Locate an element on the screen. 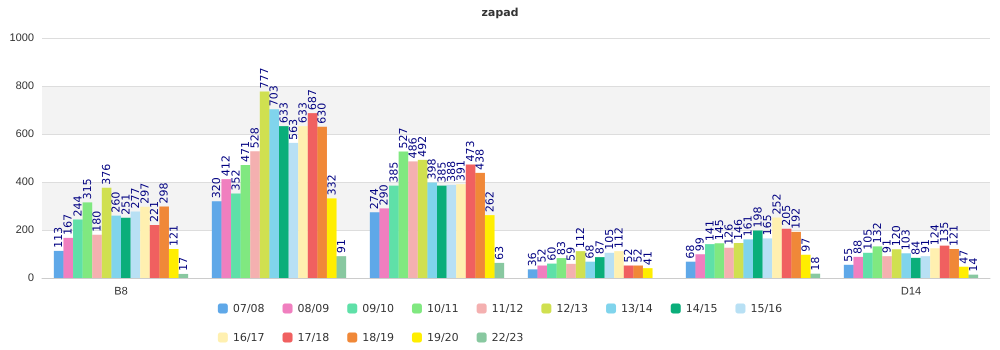  data-label: 391 is located at coordinates (461, 171).